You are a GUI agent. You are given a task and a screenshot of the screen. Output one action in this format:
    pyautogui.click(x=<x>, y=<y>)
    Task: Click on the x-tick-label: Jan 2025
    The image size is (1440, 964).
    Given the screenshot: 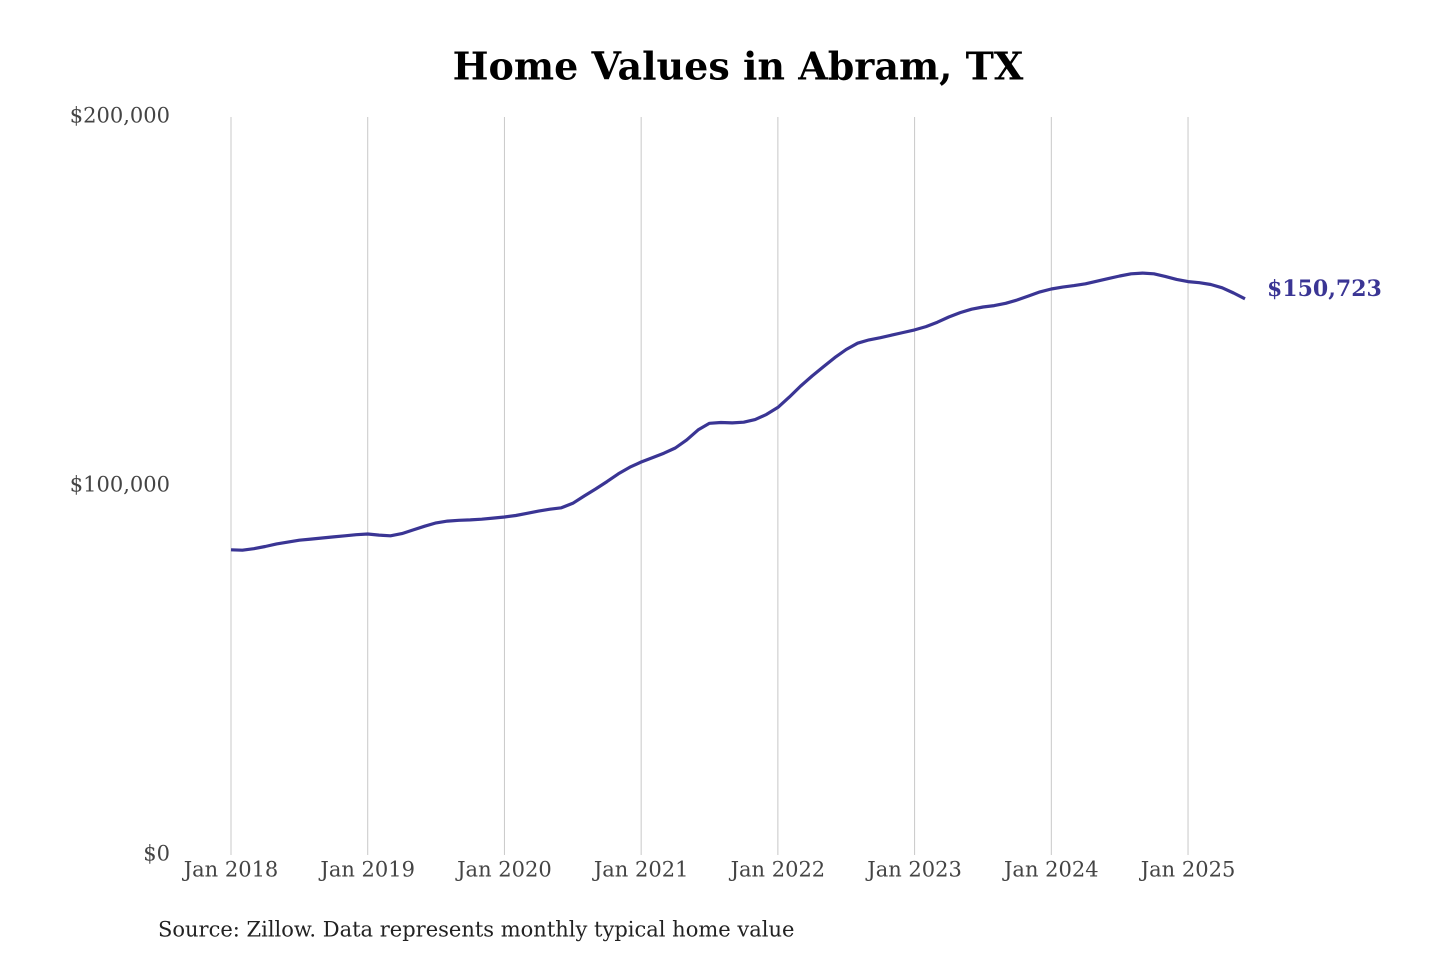 What is the action you would take?
    pyautogui.click(x=1187, y=870)
    